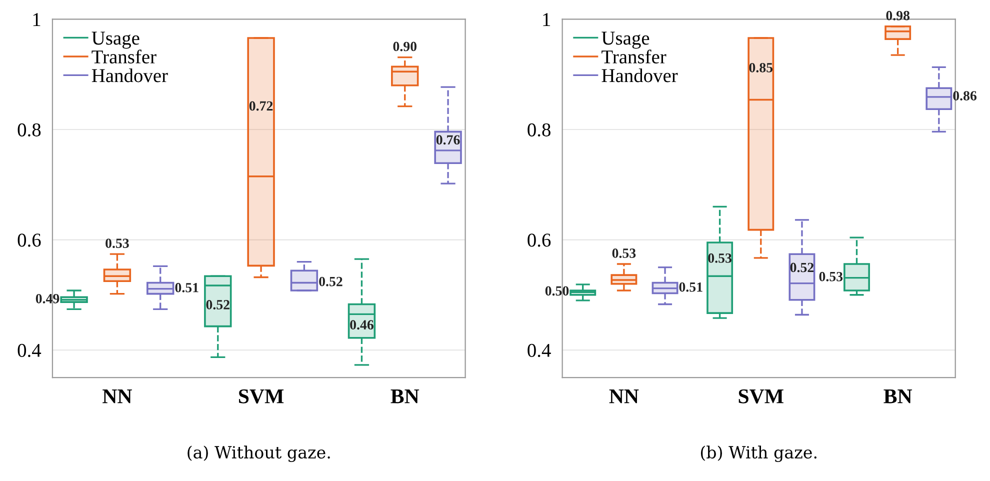 This screenshot has width=990, height=481. Describe the element at coordinates (405, 47) in the screenshot. I see `text: 0.90` at that location.